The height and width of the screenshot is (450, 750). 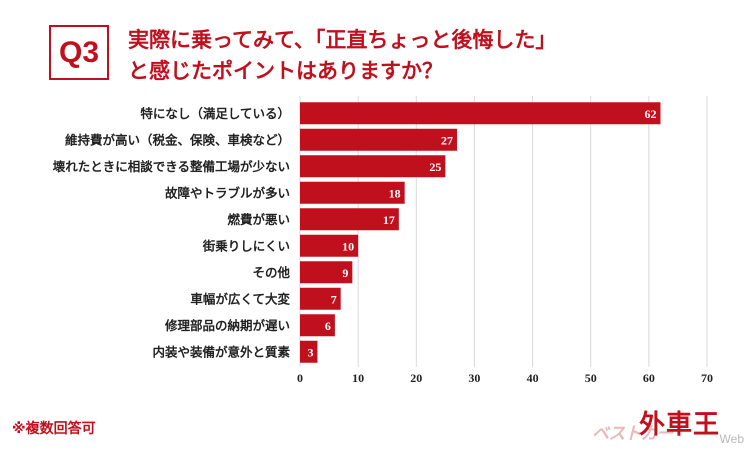 What do you see at coordinates (334, 299) in the screenshot?
I see `data-label: 7` at bounding box center [334, 299].